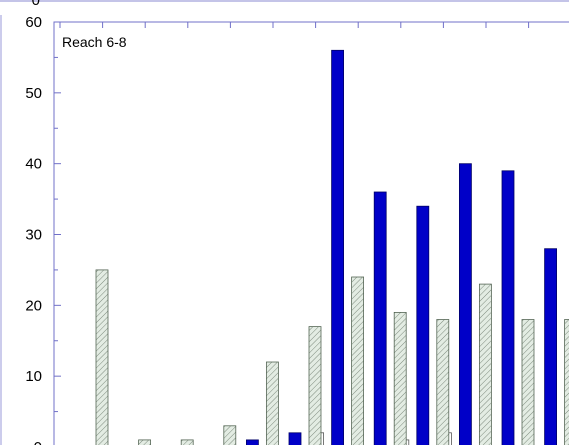 This screenshot has width=569, height=445. I want to click on x-axis-ticks, so click(294, 25).